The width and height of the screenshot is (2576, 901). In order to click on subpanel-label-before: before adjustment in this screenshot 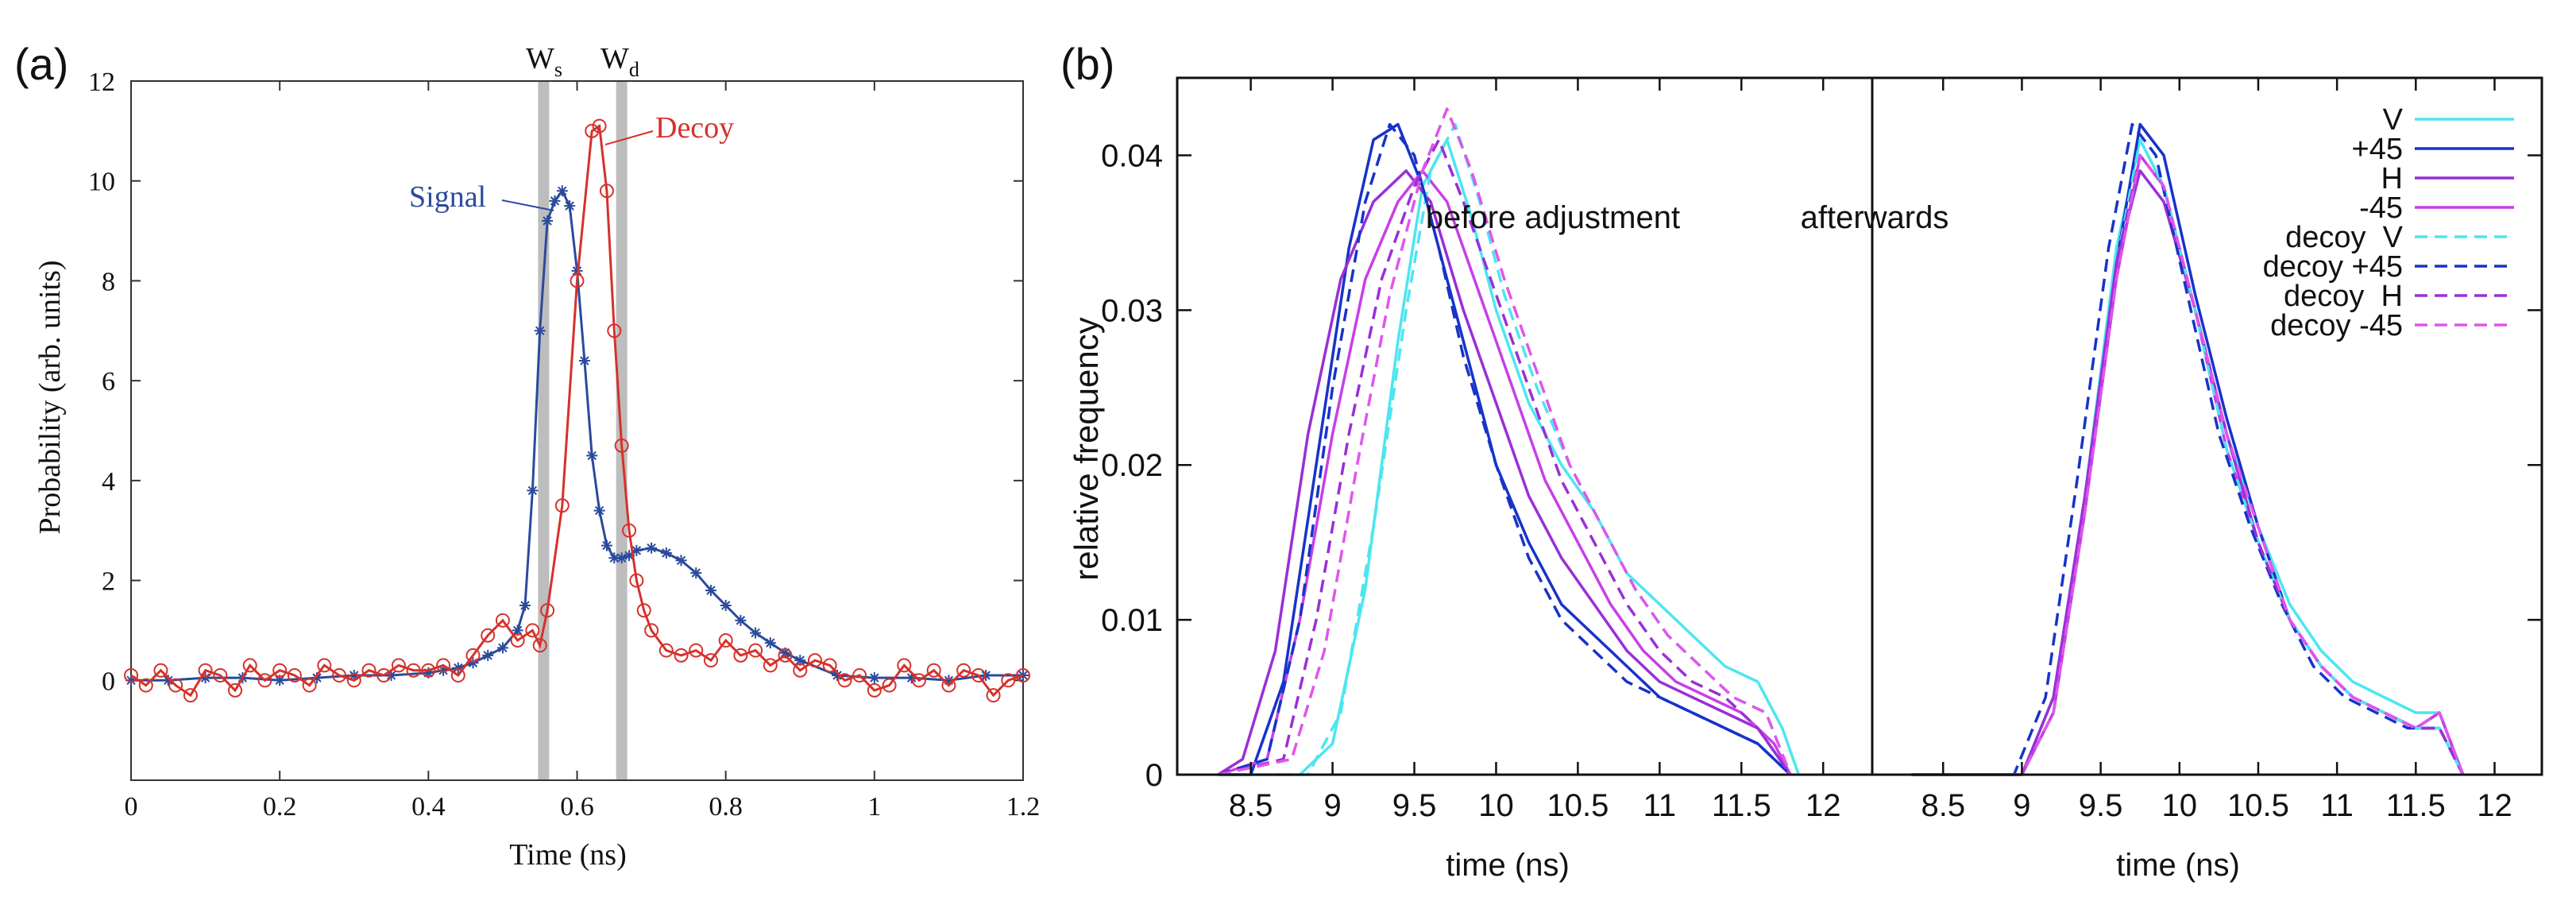, I will do `click(1553, 218)`.